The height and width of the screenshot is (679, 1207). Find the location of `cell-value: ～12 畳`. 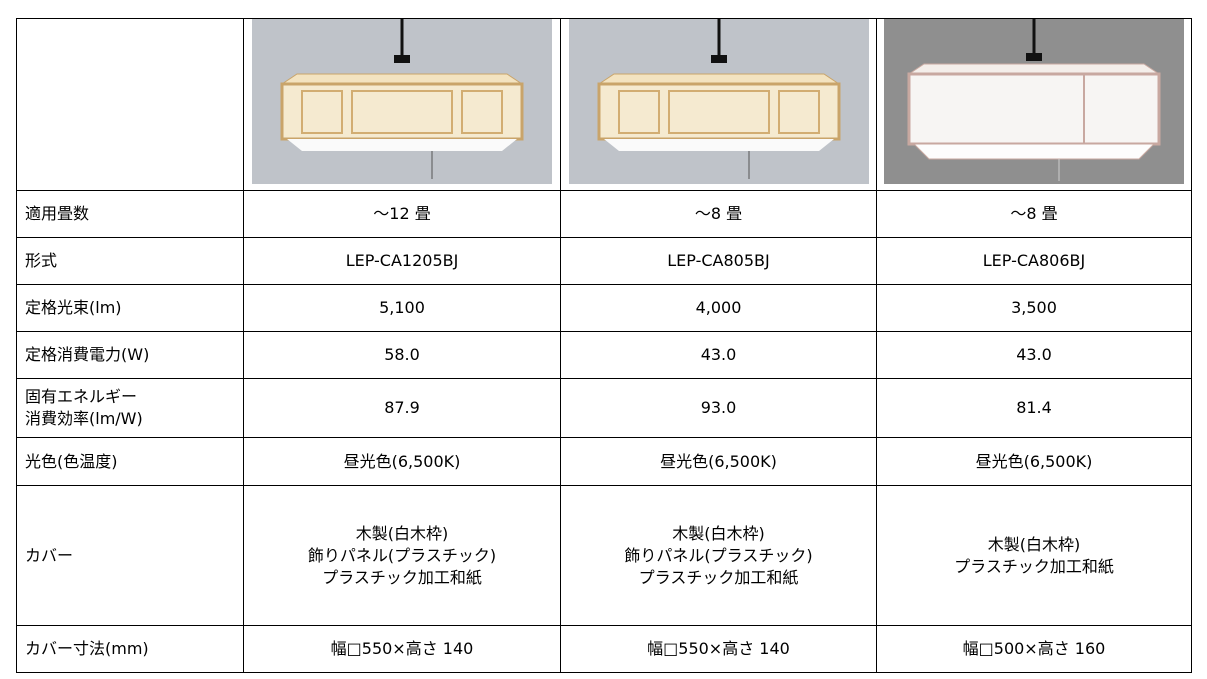

cell-value: ～12 畳 is located at coordinates (402, 214).